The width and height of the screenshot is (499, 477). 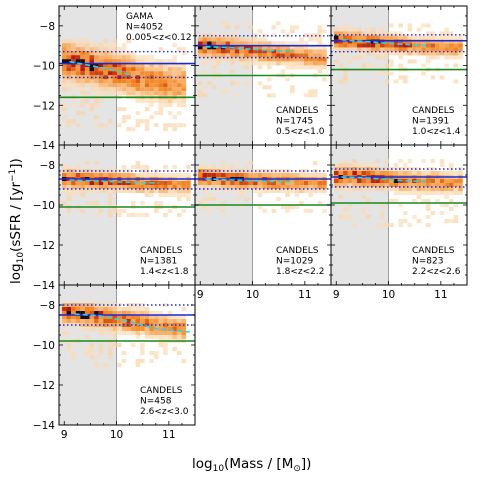 What do you see at coordinates (300, 272) in the screenshot?
I see `redshift-label: 1.8<z<2.2` at bounding box center [300, 272].